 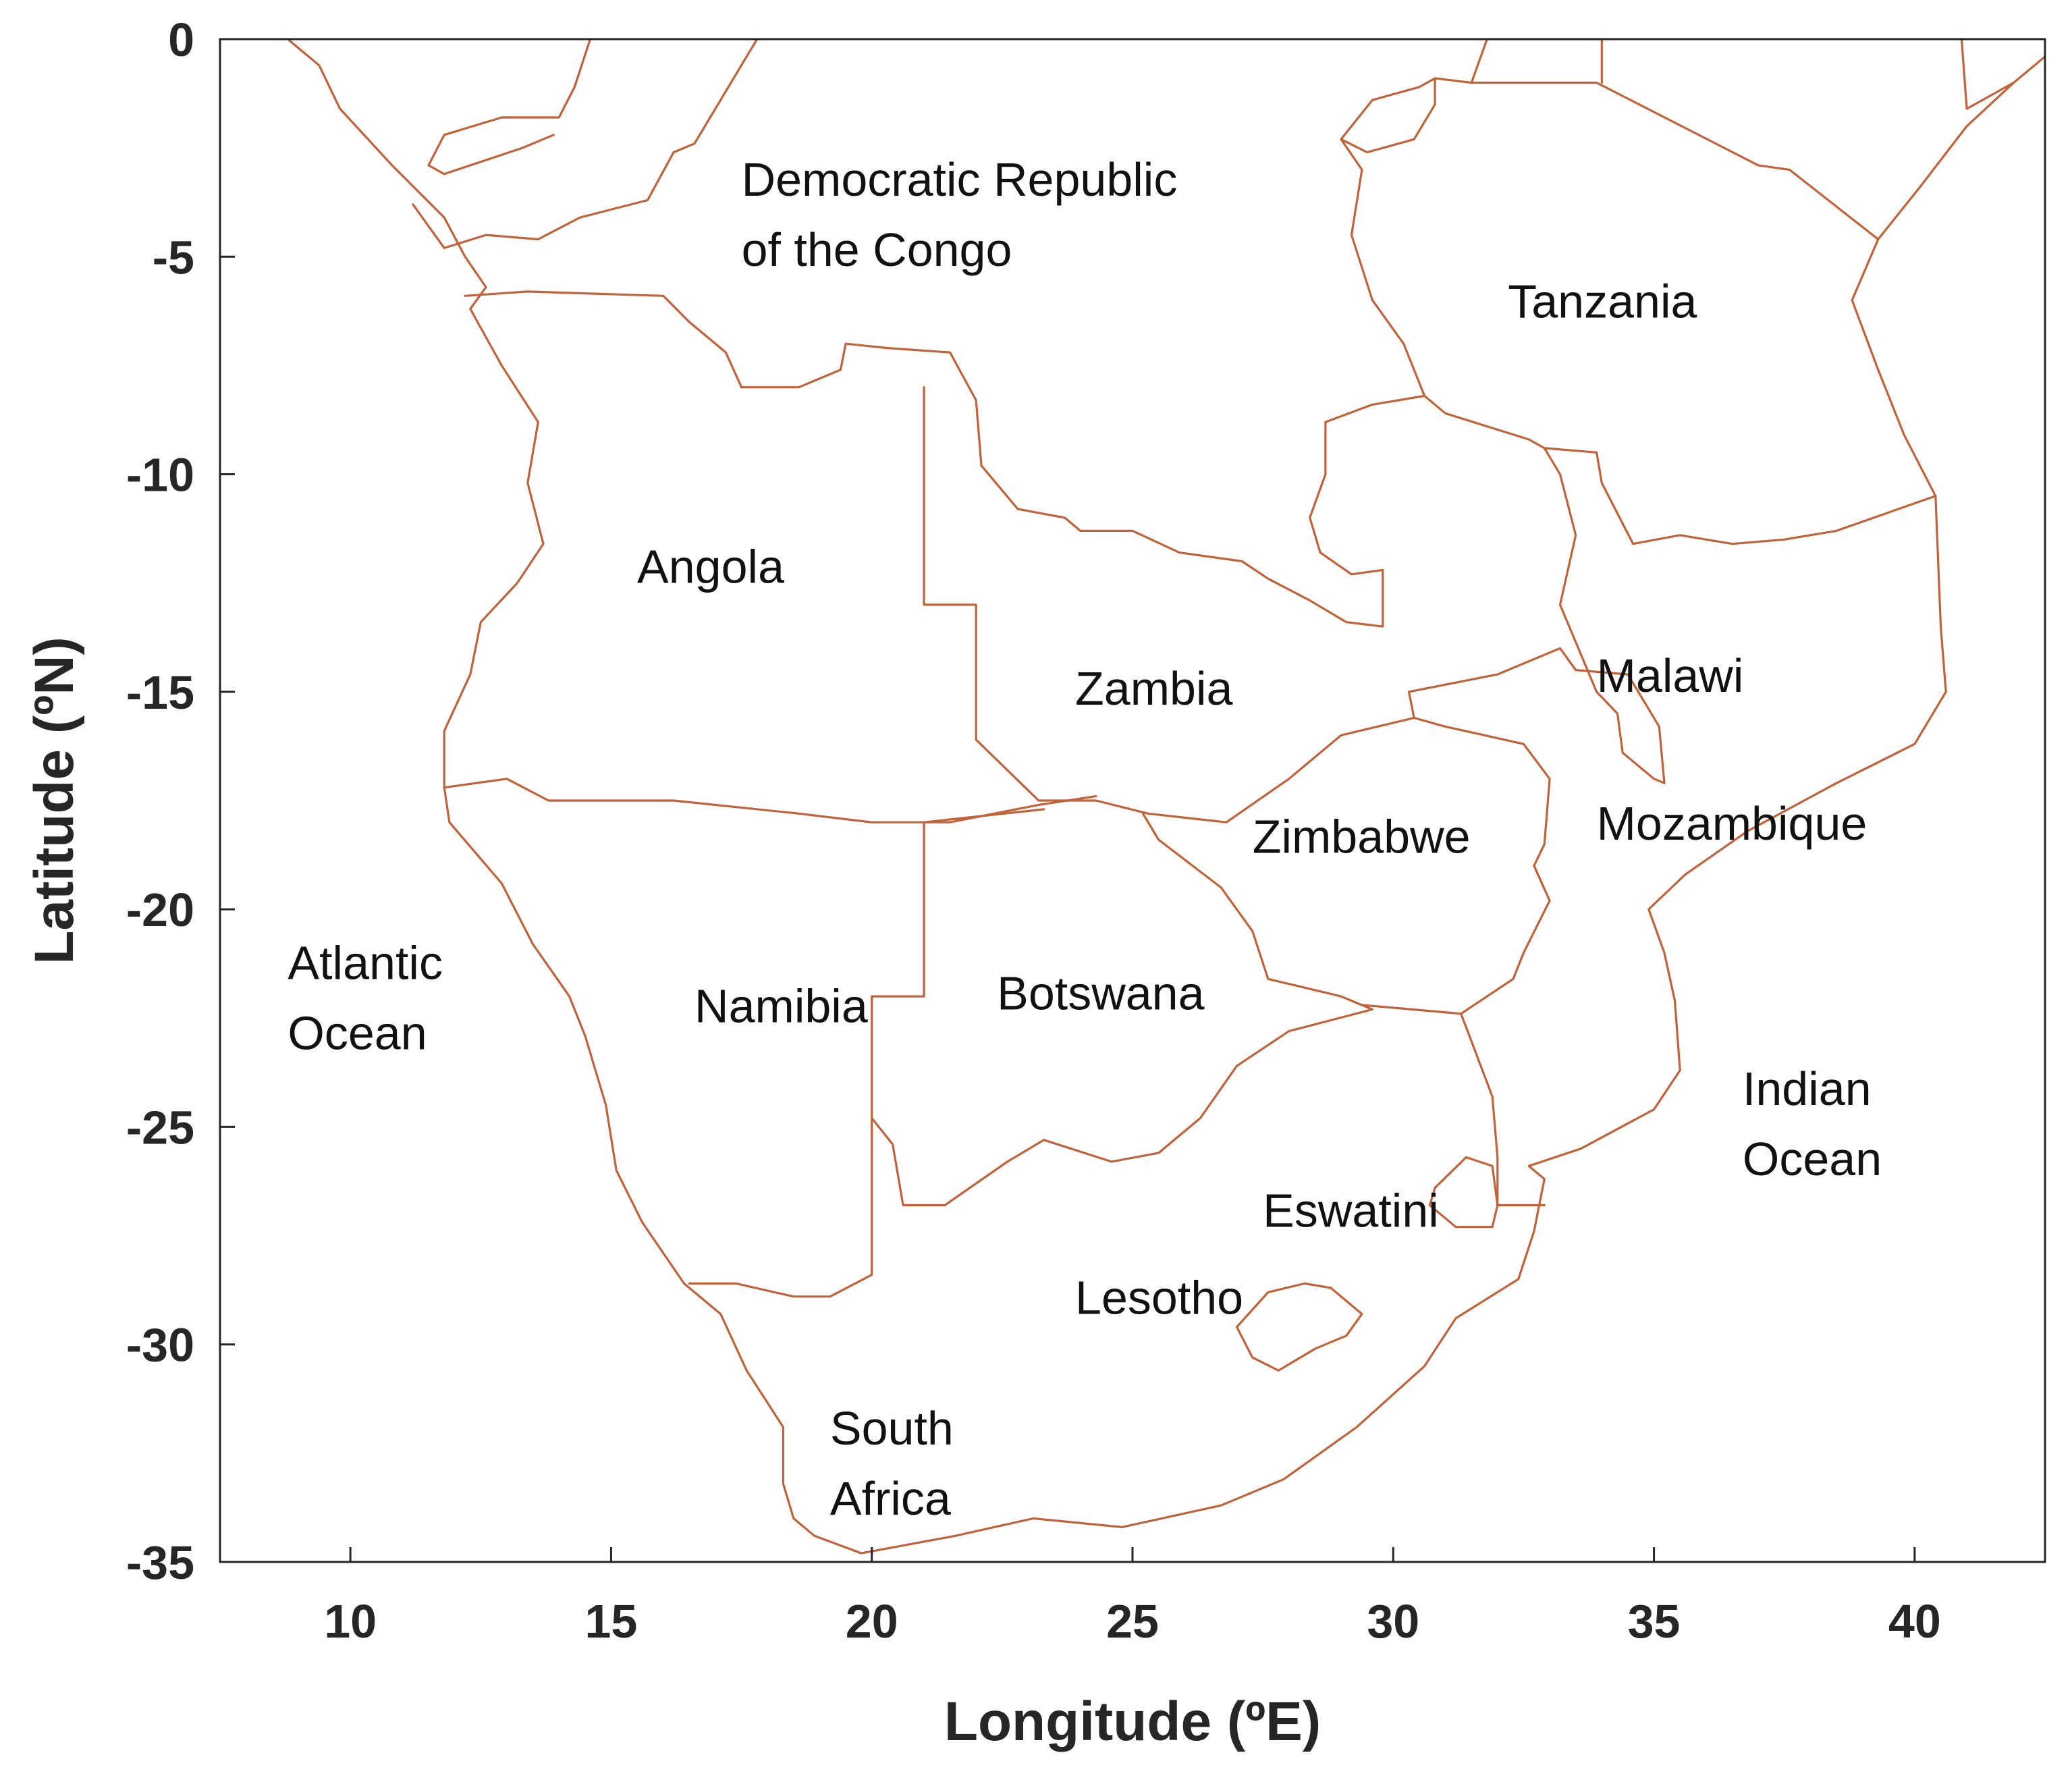 What do you see at coordinates (872, 1621) in the screenshot?
I see `x-tick-label: 20` at bounding box center [872, 1621].